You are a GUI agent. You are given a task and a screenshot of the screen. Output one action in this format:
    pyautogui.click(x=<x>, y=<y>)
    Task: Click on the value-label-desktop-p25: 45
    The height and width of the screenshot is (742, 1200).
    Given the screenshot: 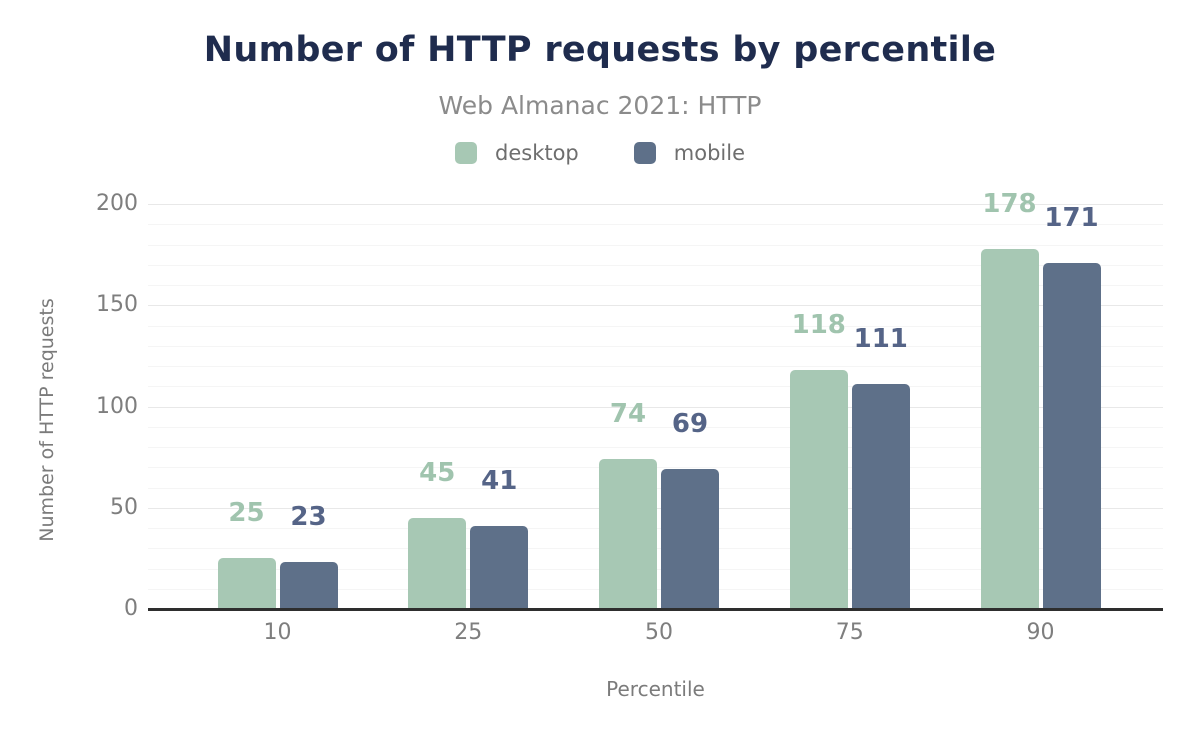 What is the action you would take?
    pyautogui.click(x=437, y=472)
    